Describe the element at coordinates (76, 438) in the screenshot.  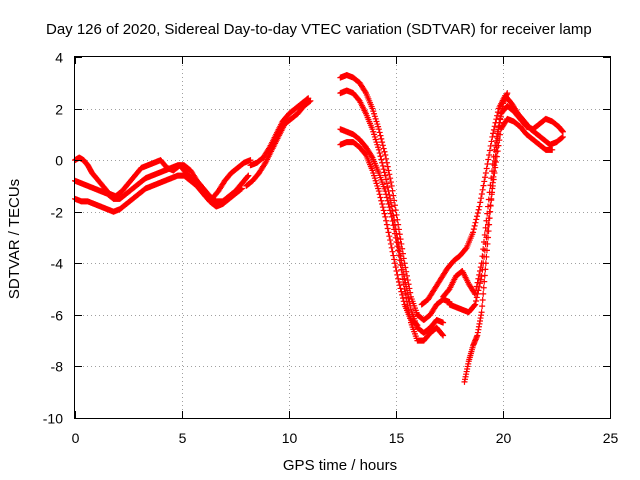
I see `x-tick-label: 0` at that location.